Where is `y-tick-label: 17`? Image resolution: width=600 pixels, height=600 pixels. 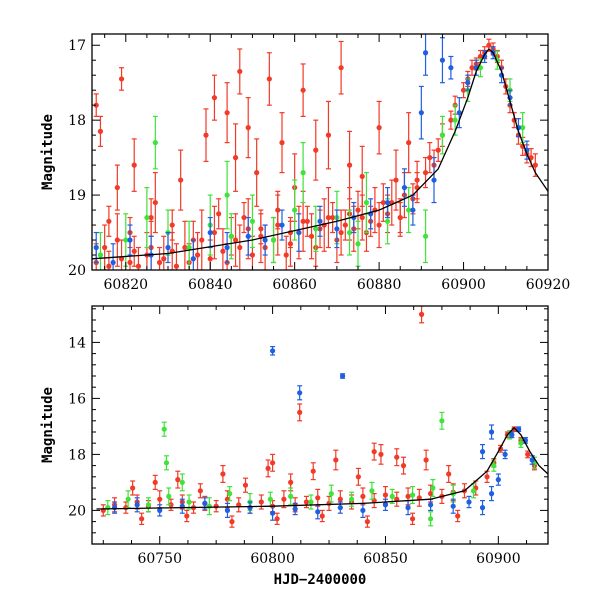 y-tick-label: 17 is located at coordinates (77, 46).